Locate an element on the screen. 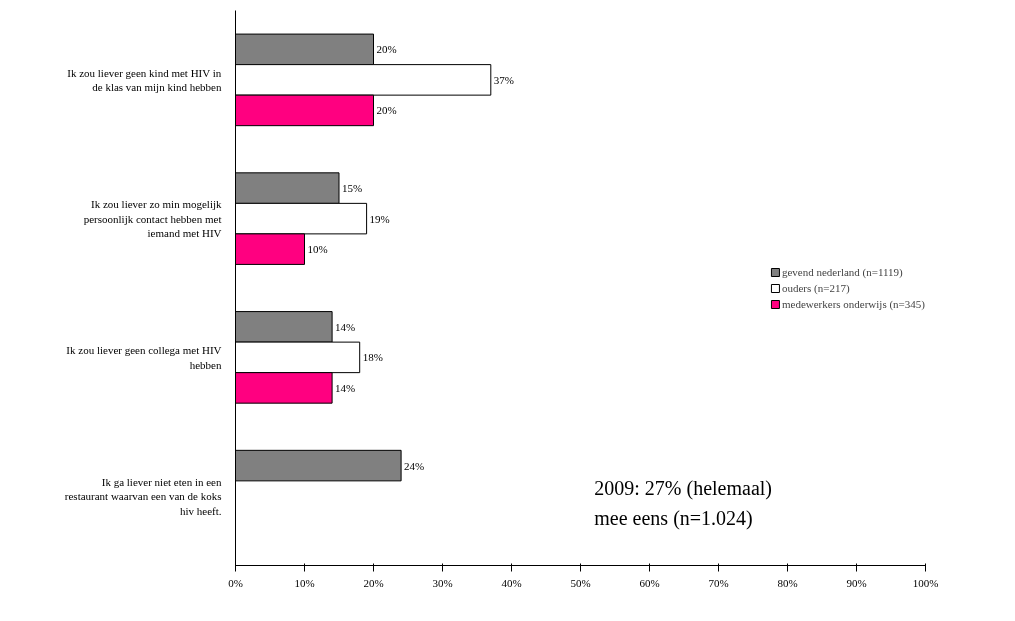  legend-label: ouders (n=217) is located at coordinates (815, 287).